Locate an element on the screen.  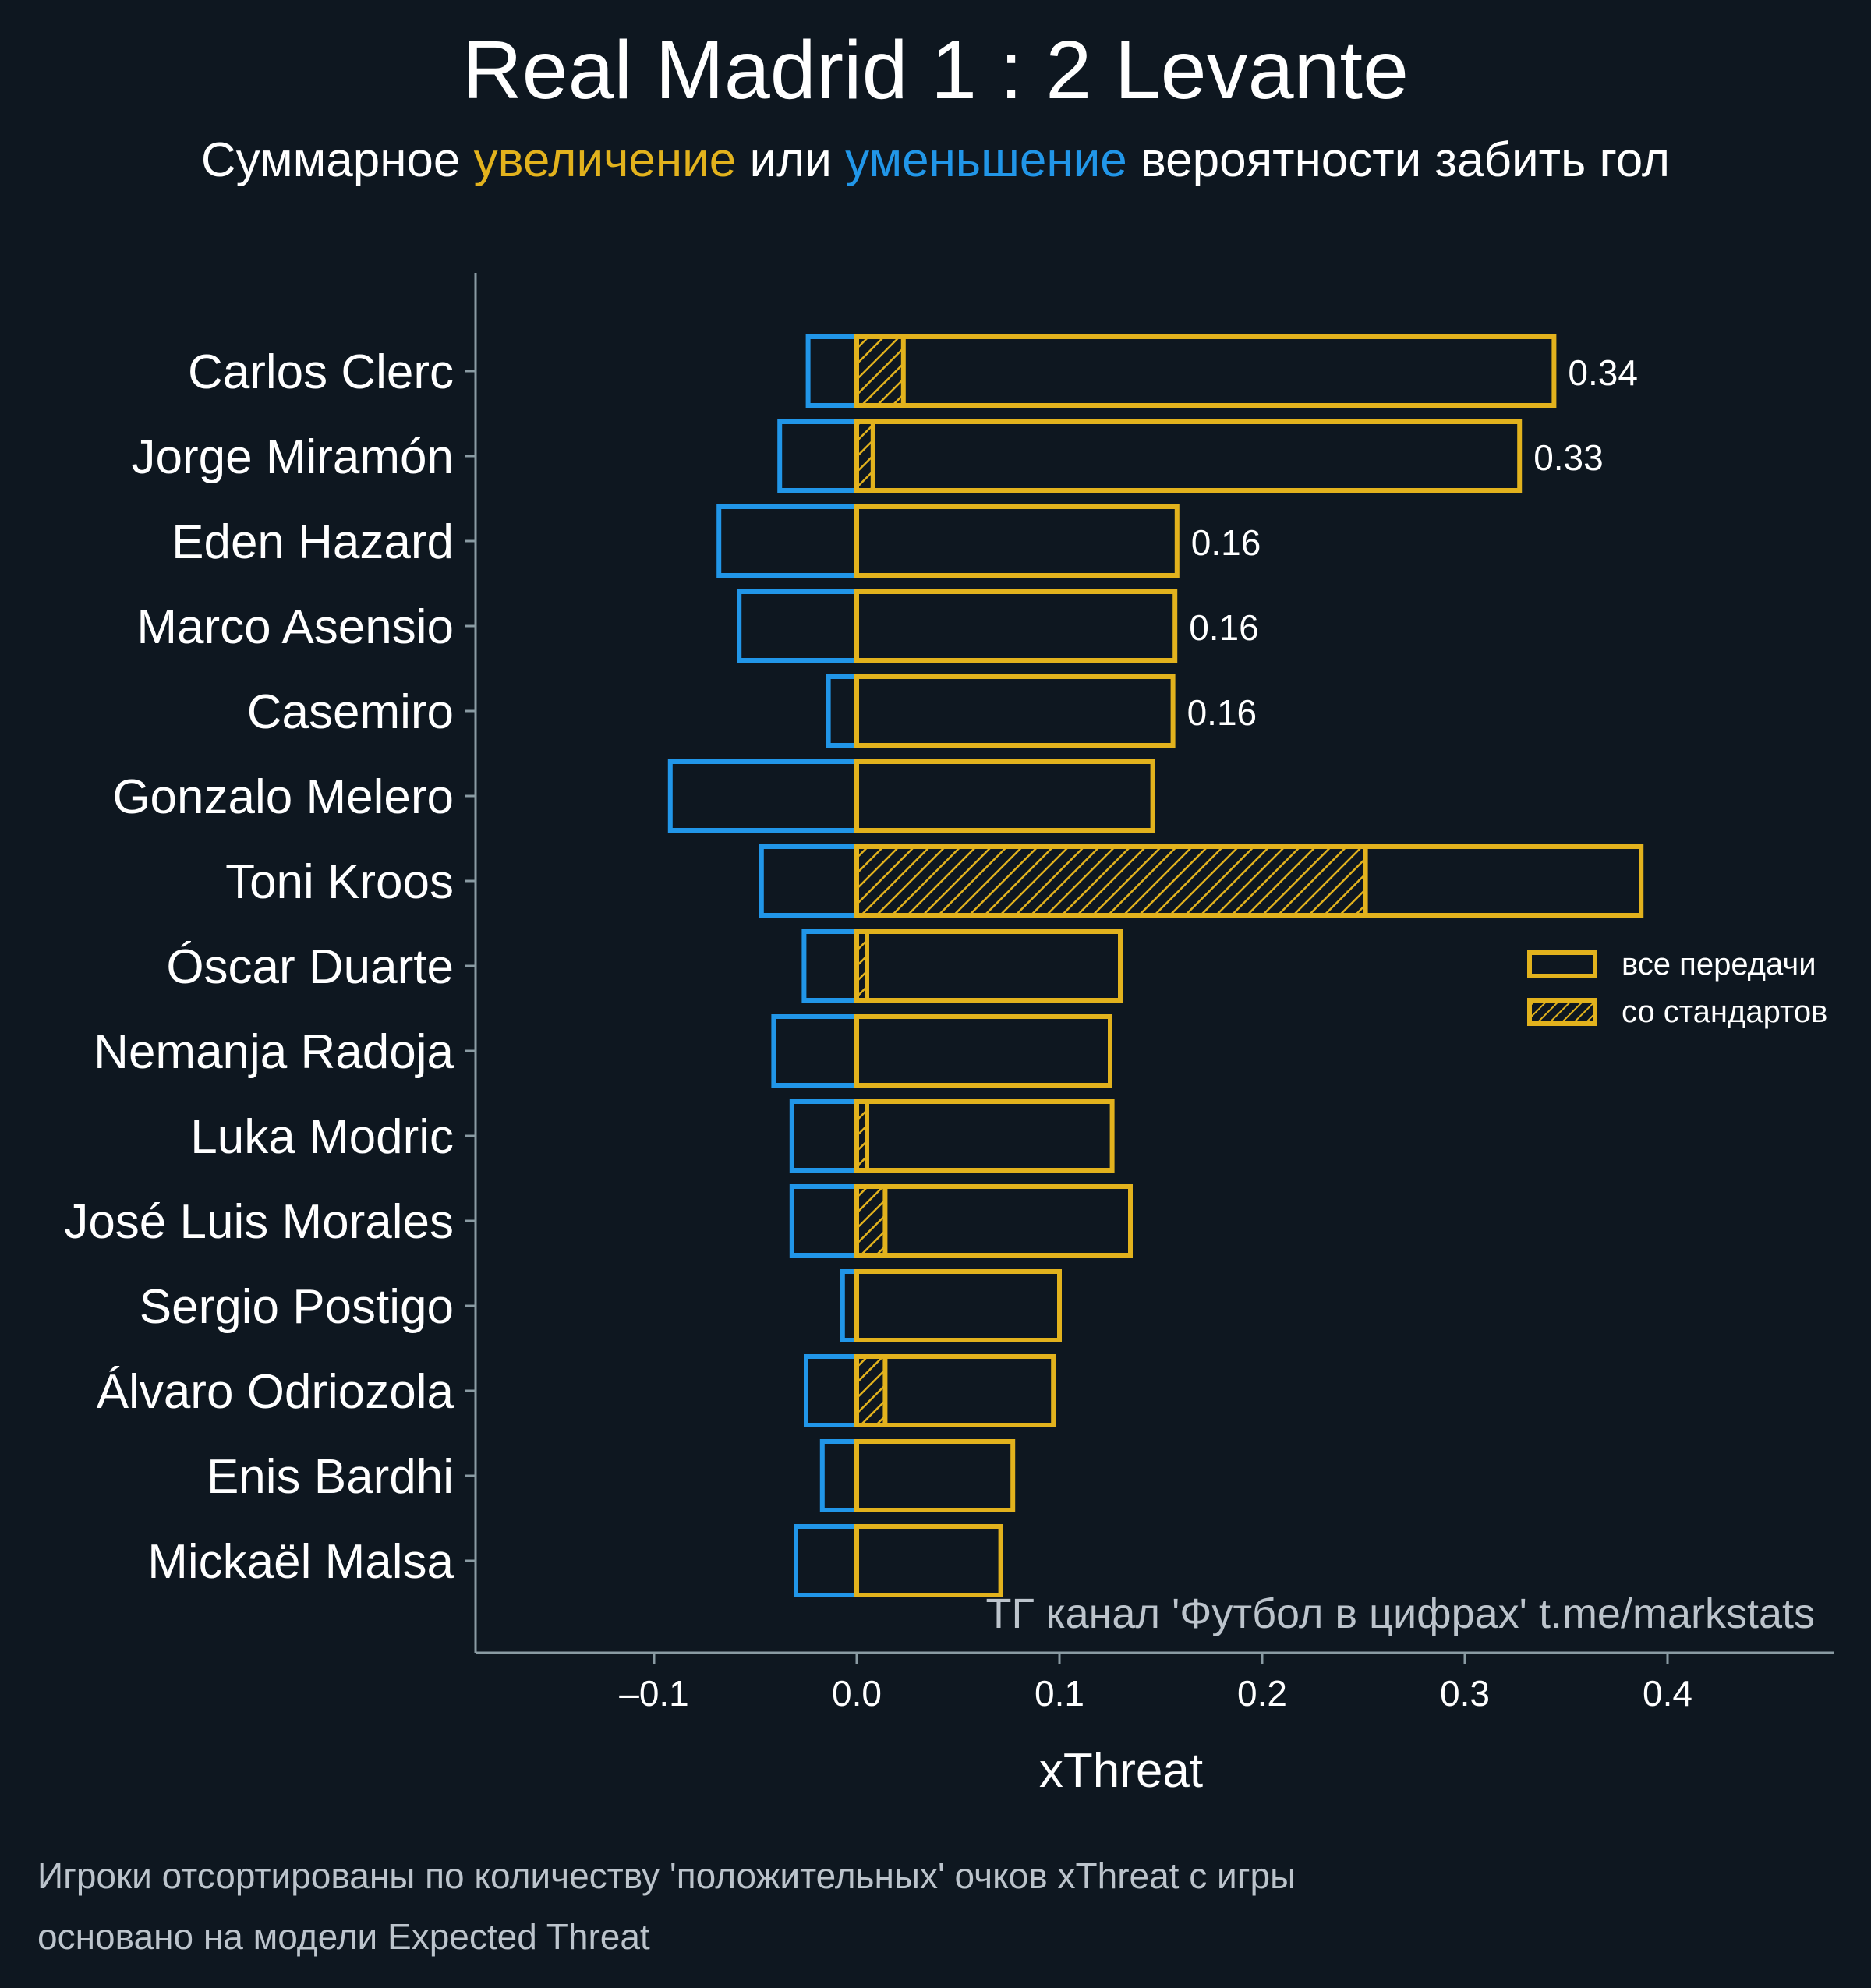
category-label: Mickaël Malsa is located at coordinates (300, 1562).